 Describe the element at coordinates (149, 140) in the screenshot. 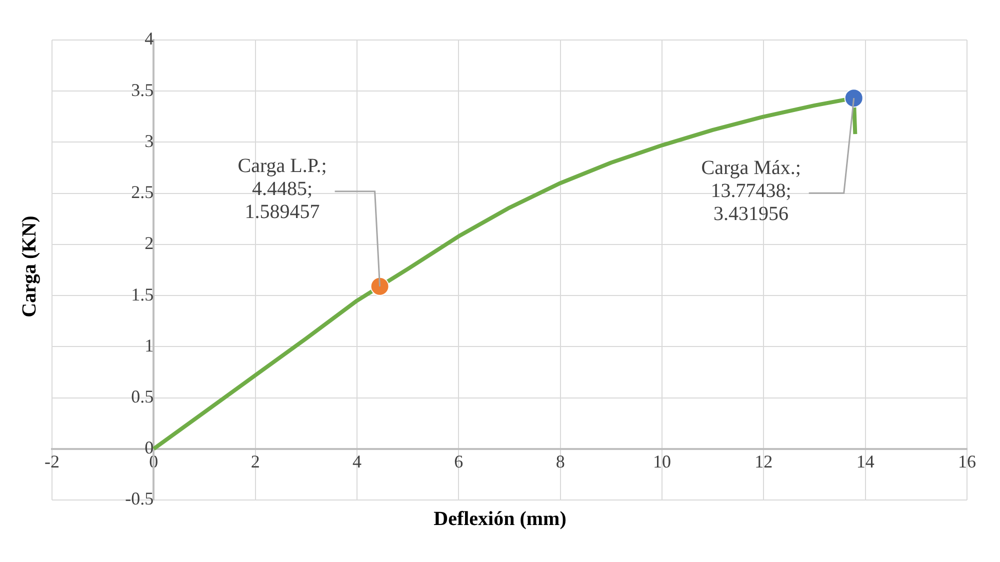

I see `y-tick-label: 3` at that location.